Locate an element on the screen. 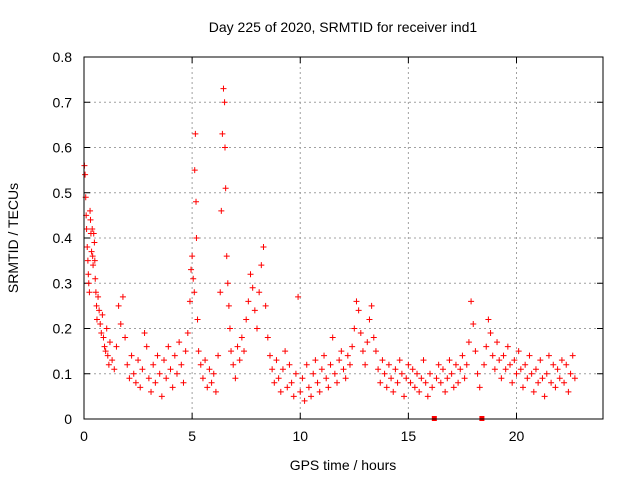 The width and height of the screenshot is (640, 480). x-axis-label: GPS time / hours is located at coordinates (343, 465).